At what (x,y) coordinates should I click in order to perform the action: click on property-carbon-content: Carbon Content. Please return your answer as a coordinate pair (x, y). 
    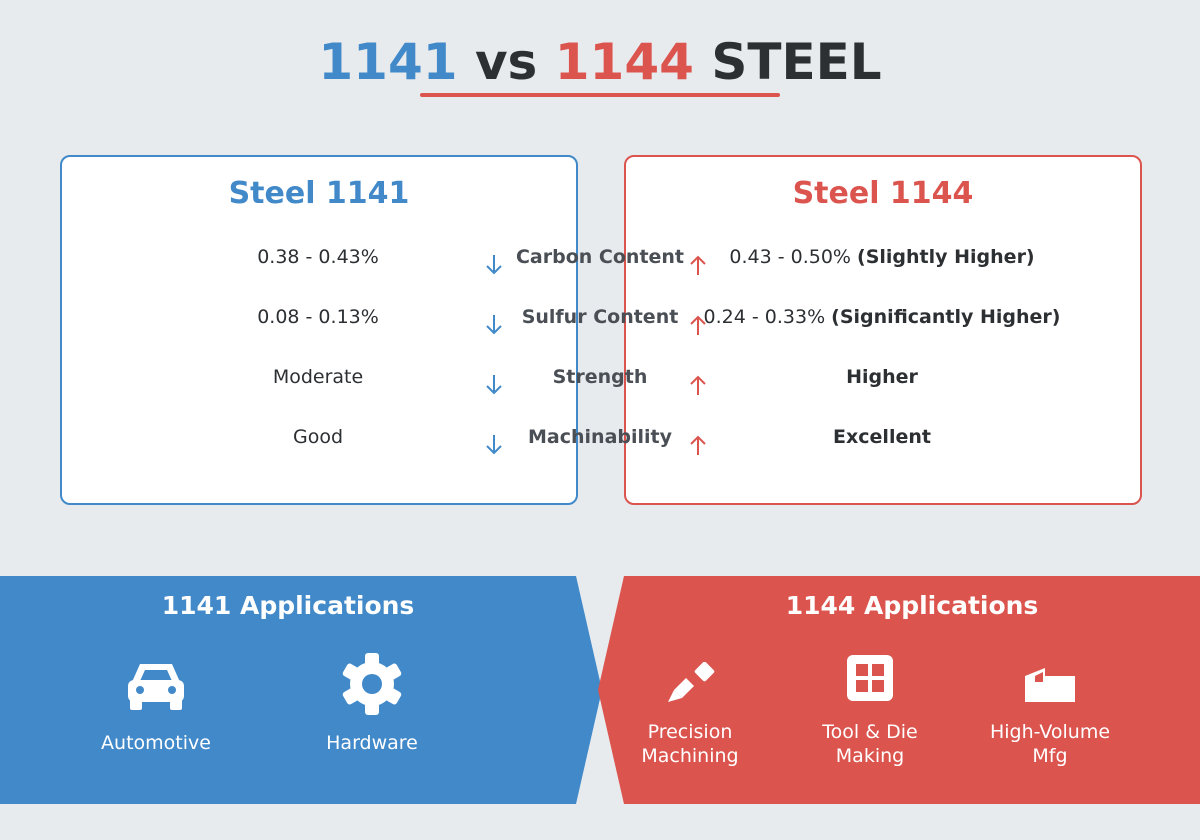
    Looking at the image, I should click on (600, 257).